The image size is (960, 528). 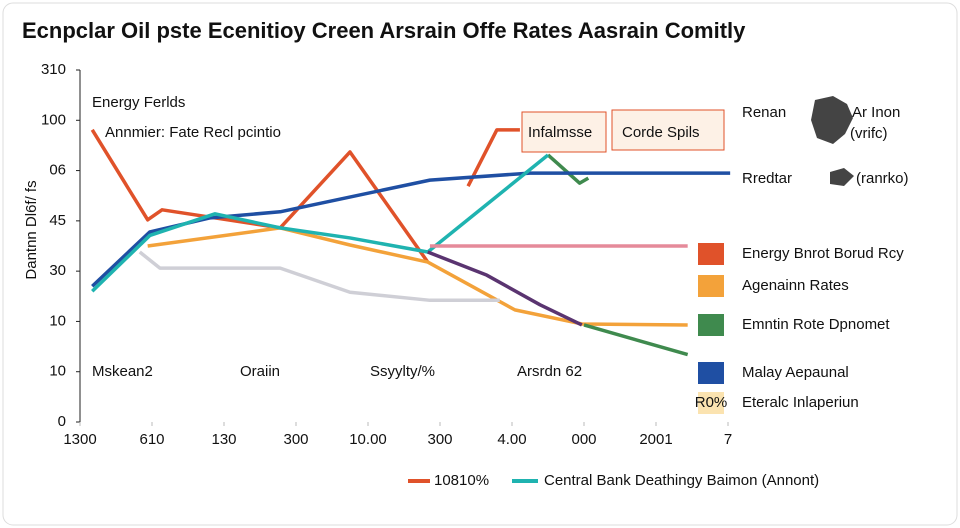 I want to click on legend-label: Agenainn Rates, so click(x=795, y=285).